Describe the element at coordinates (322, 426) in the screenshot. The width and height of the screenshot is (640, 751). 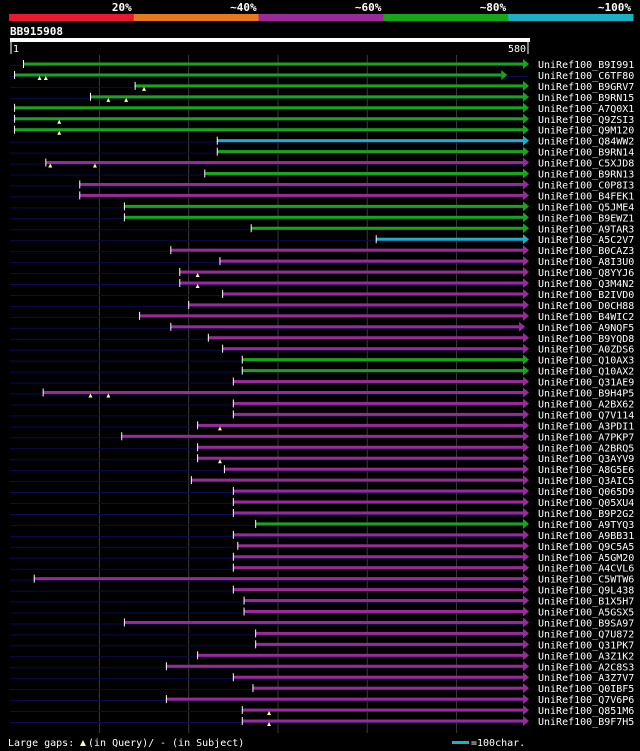
I see `hit-row: UniRef100_A3PDI1` at that location.